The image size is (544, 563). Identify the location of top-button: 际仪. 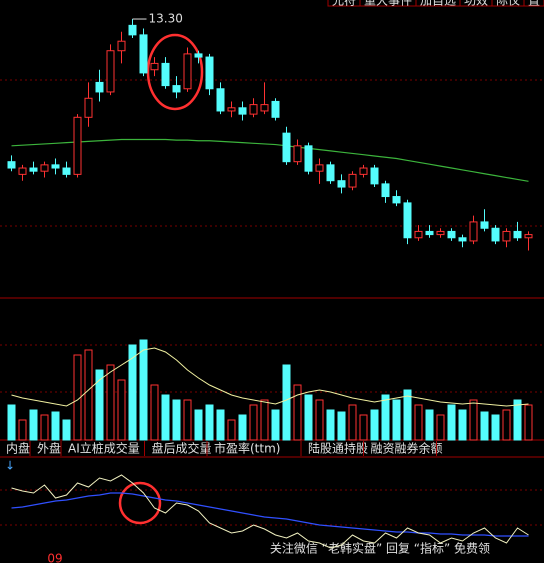
(508, 4).